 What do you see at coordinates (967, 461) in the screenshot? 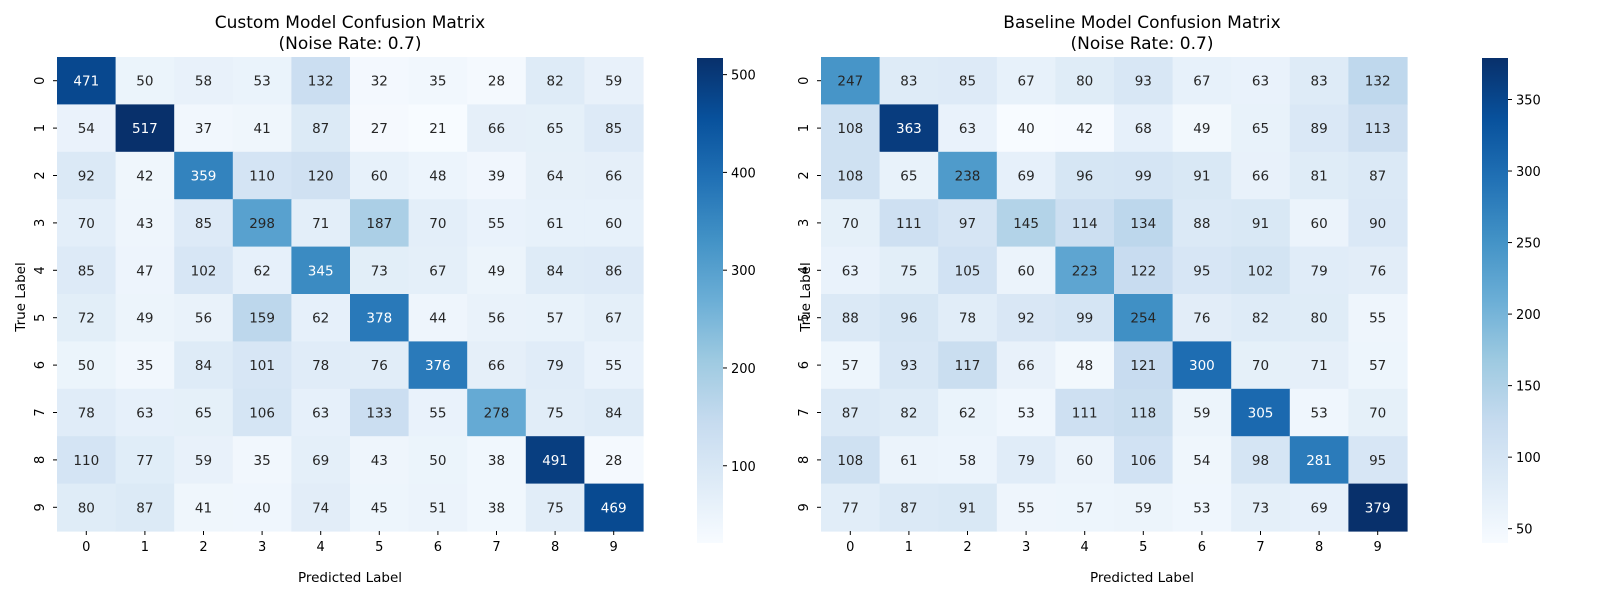
I see `cell-value-label: 58` at bounding box center [967, 461].